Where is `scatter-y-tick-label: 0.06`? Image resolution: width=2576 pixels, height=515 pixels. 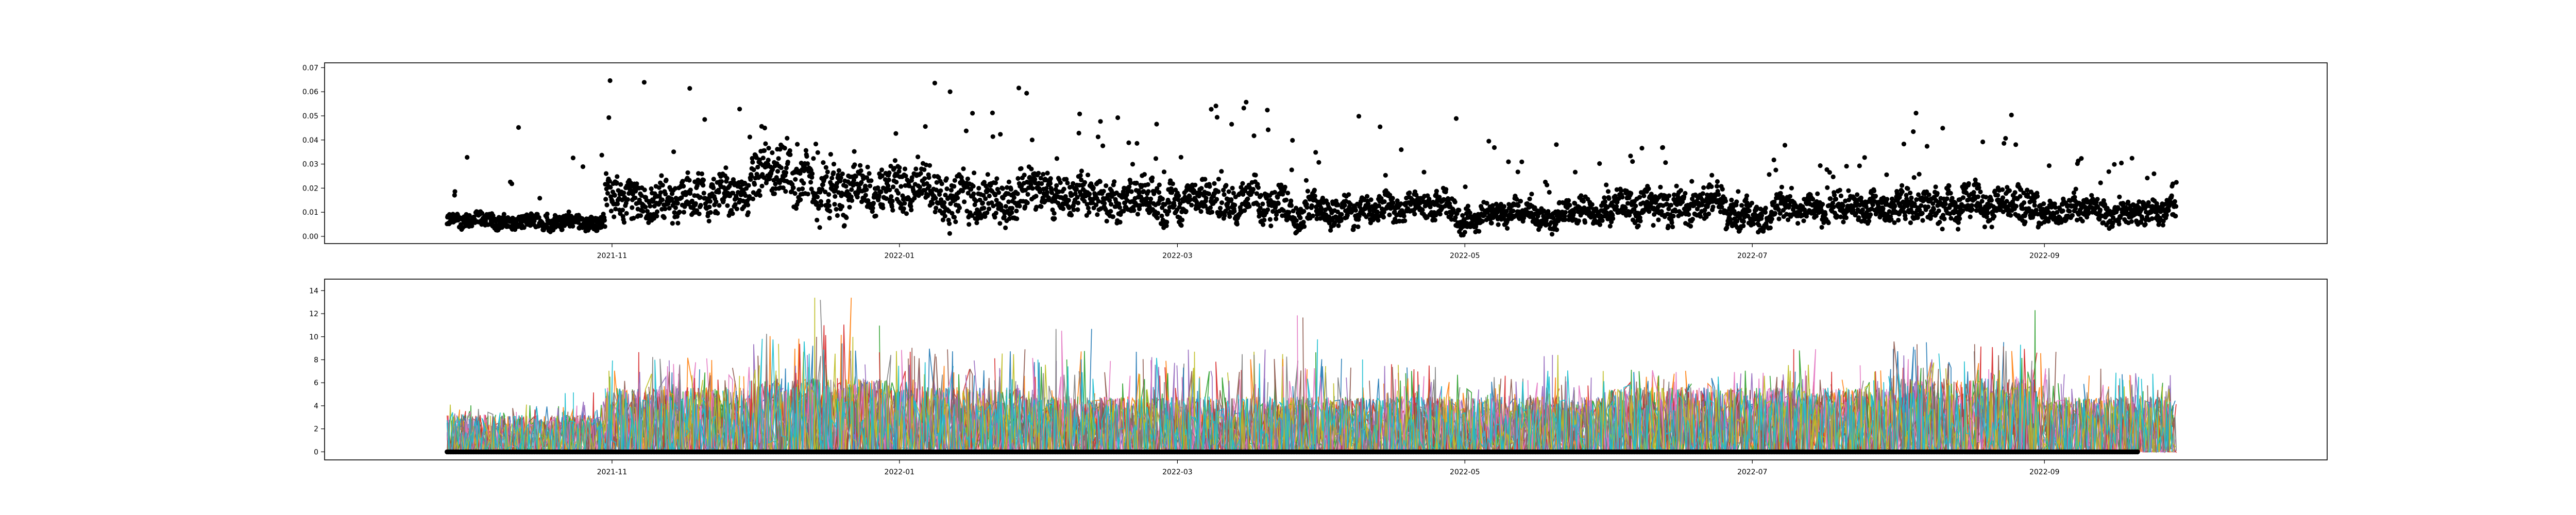
scatter-y-tick-label: 0.06 is located at coordinates (310, 92).